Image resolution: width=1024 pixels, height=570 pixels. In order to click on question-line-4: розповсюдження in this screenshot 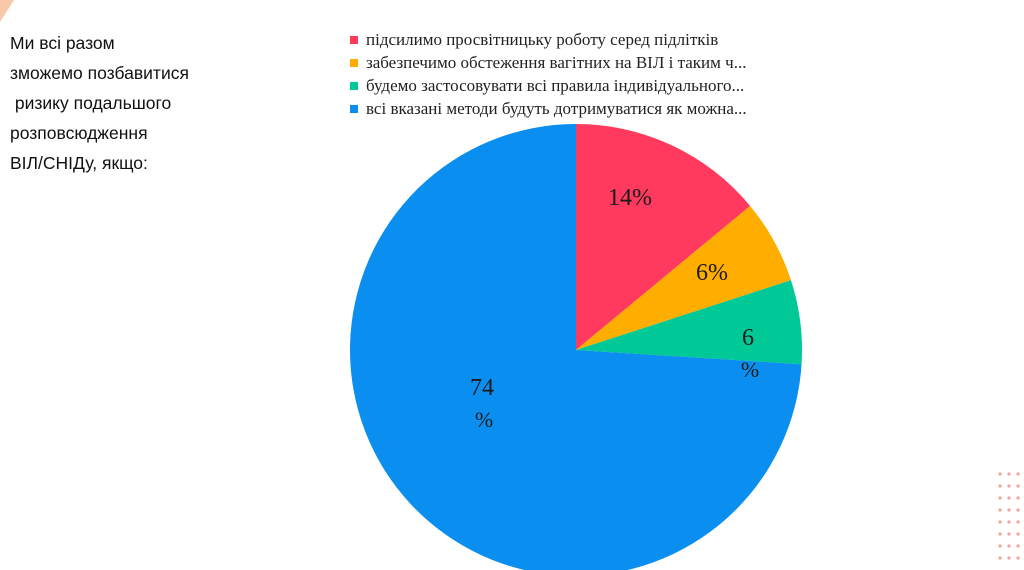, I will do `click(79, 133)`.